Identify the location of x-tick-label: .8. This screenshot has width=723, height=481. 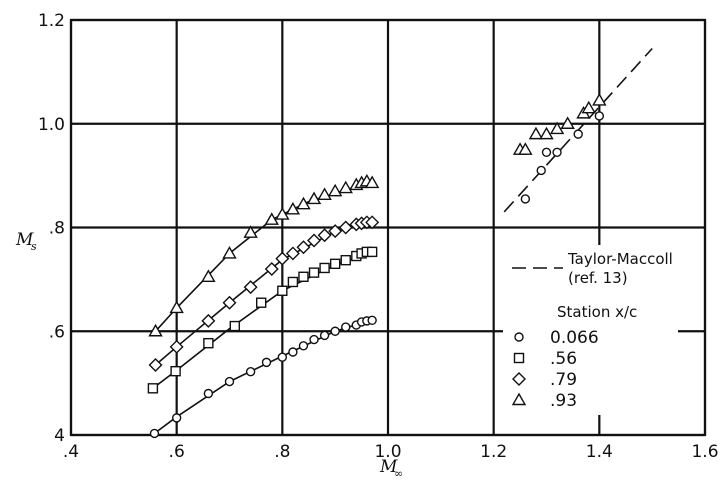
(282, 452).